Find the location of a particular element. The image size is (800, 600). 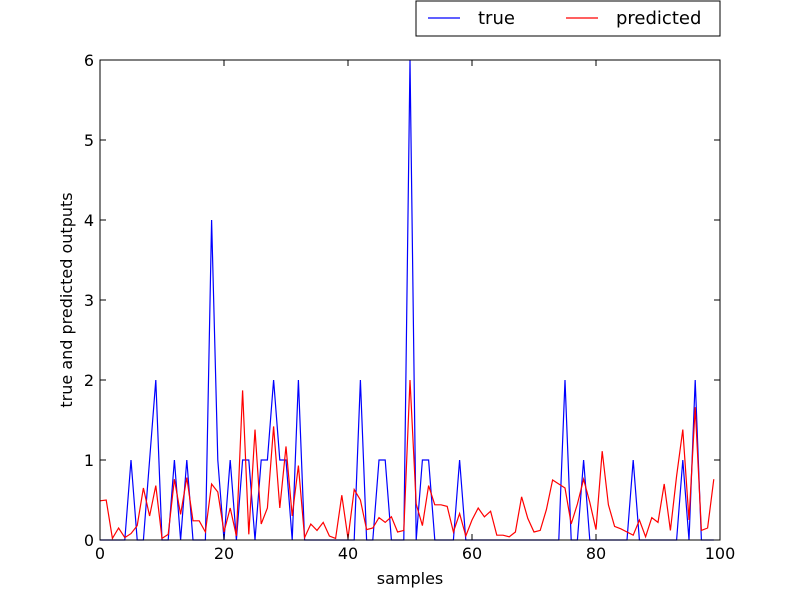

y-tick-label: 2 is located at coordinates (89, 380).